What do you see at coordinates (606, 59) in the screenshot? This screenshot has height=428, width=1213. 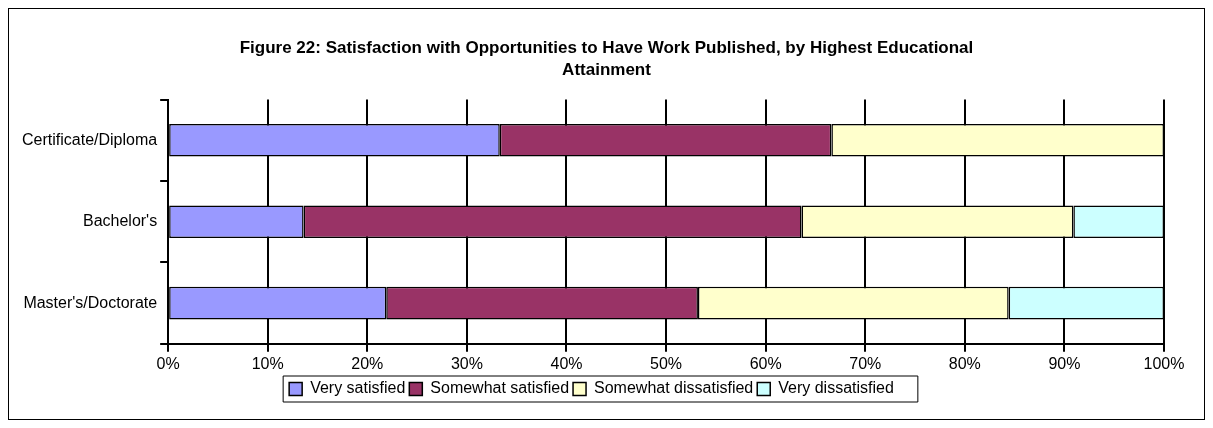 I see `chart-title: Figure 22: Satisfaction with Opportunities to Have Work Published, by Highest Educational Attainment` at bounding box center [606, 59].